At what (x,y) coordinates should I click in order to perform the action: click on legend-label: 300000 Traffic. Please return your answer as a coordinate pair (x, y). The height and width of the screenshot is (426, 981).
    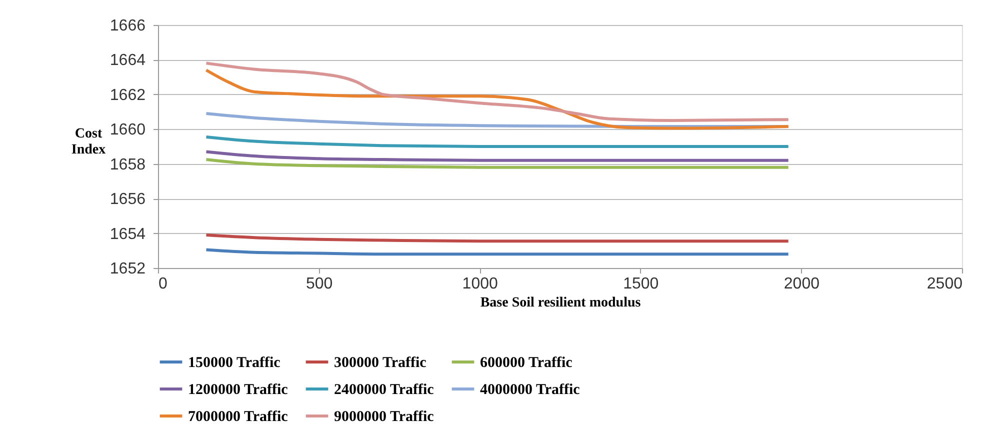
    Looking at the image, I should click on (380, 363).